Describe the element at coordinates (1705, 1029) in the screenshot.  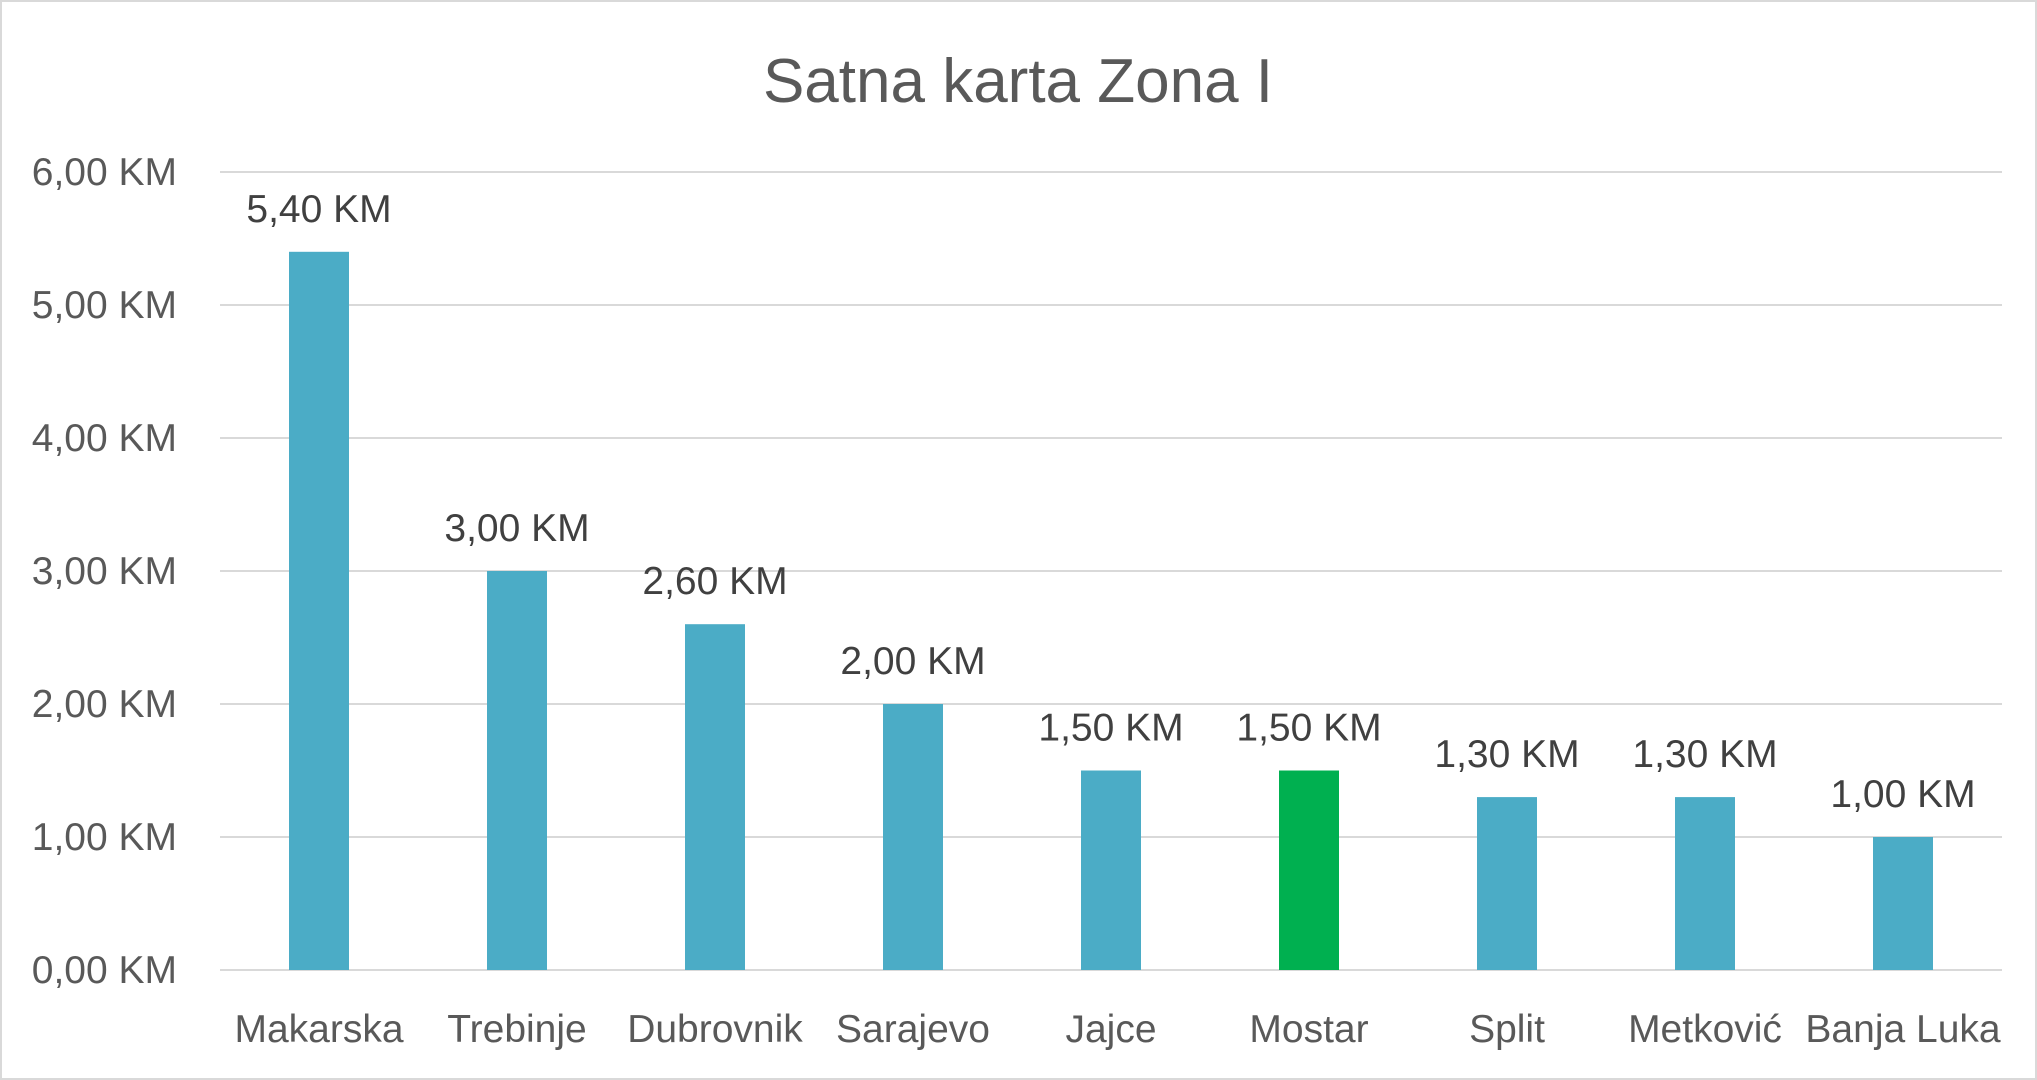
I see `x-category-label: Metković` at that location.